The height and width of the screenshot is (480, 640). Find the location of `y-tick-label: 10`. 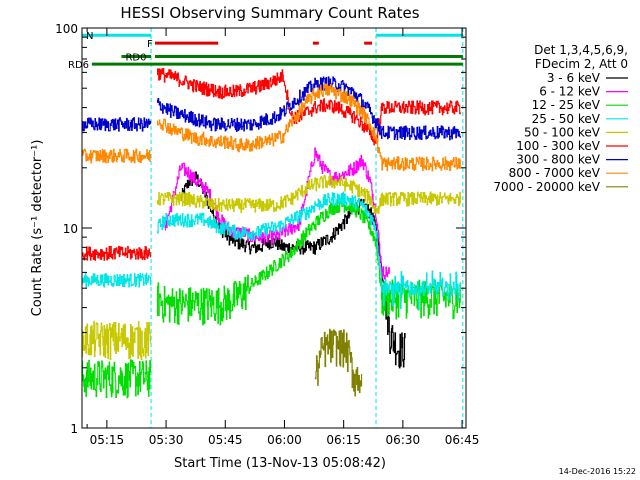

y-tick-label: 10 is located at coordinates (70, 229).